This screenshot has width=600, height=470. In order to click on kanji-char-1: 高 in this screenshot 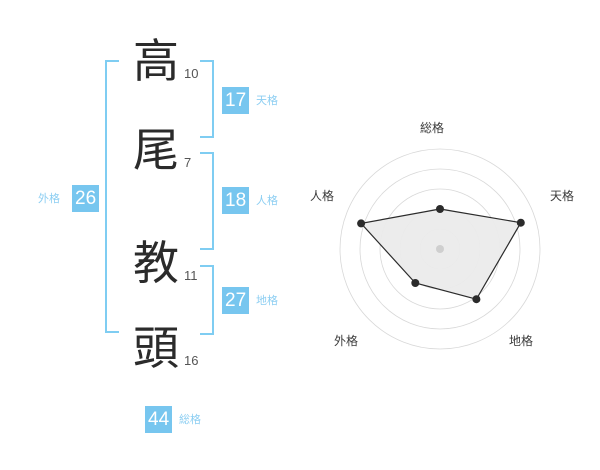, I will do `click(156, 61)`.